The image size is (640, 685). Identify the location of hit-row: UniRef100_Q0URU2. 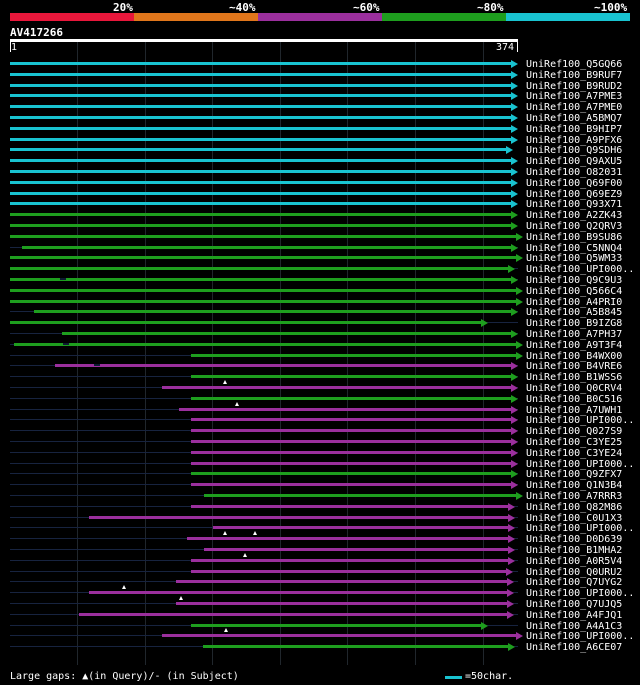
(320, 572).